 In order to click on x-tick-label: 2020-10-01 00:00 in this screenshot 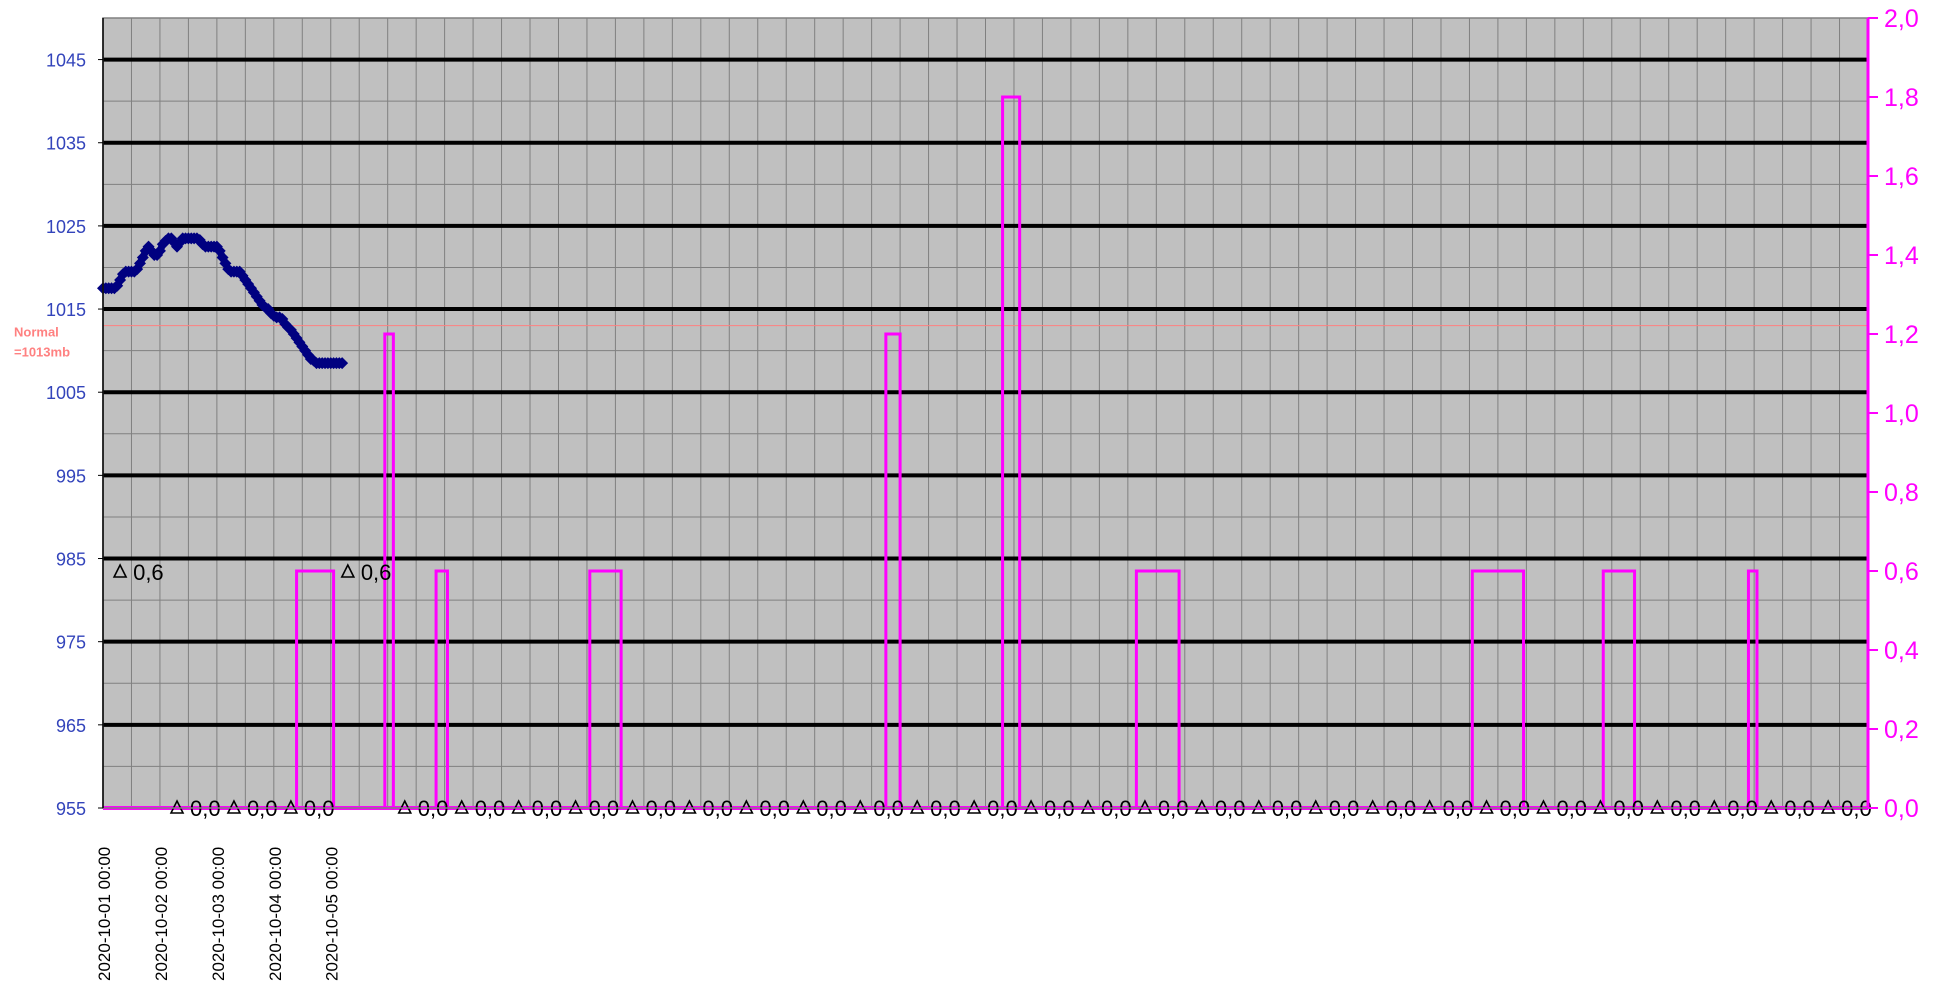, I will do `click(104, 914)`.